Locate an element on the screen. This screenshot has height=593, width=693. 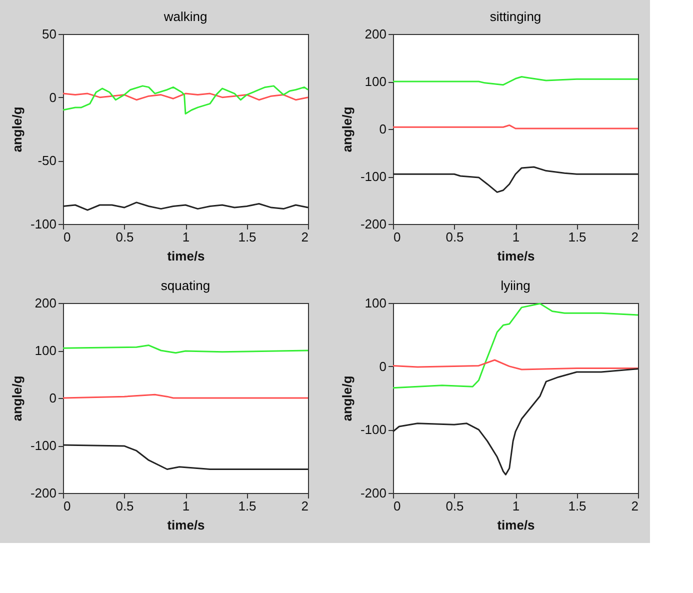
y-tick-label: -50 is located at coordinates (47, 160).